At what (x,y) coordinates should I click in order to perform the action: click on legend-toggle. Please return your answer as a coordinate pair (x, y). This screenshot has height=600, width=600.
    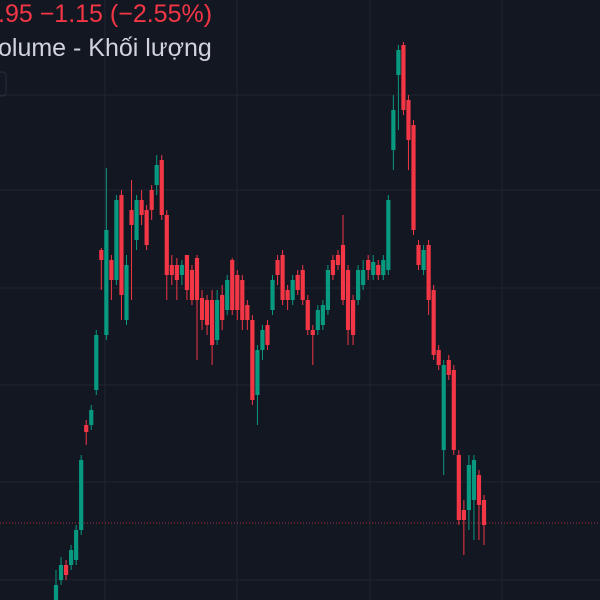
    Looking at the image, I should click on (3, 84).